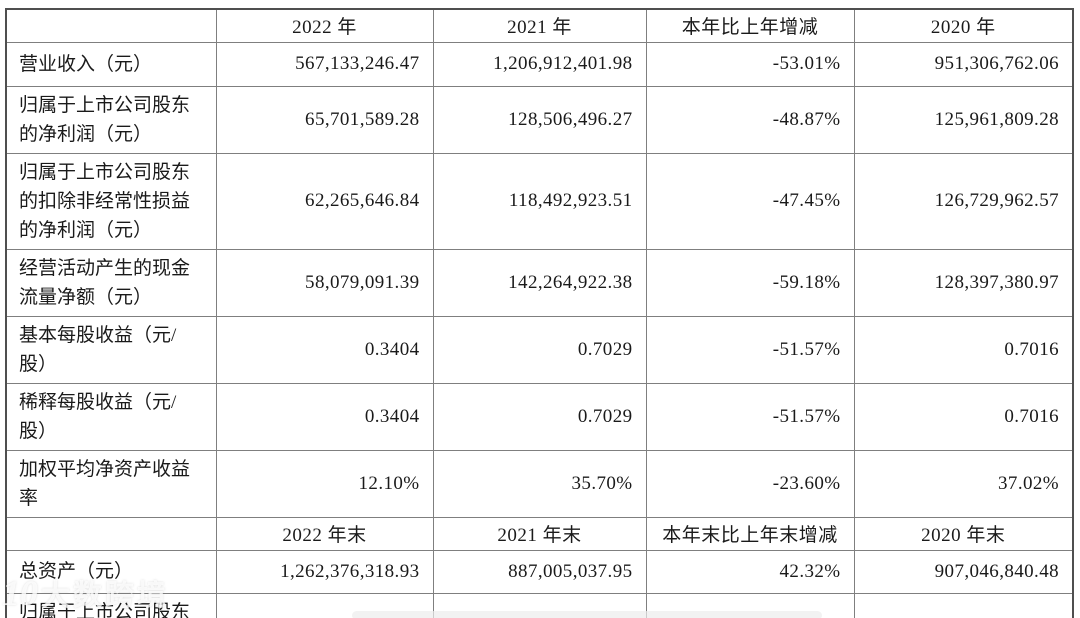 This screenshot has height=618, width=1080. Describe the element at coordinates (750, 64) in the screenshot. I see `cell-change: -53.01%` at that location.